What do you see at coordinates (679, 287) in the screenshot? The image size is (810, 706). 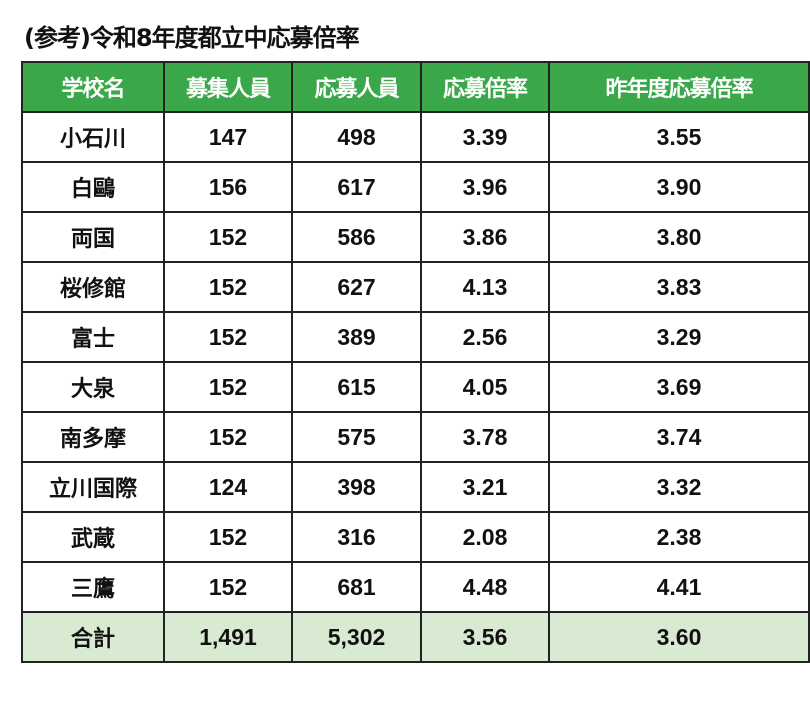 I see `value-cell: 3.83` at bounding box center [679, 287].